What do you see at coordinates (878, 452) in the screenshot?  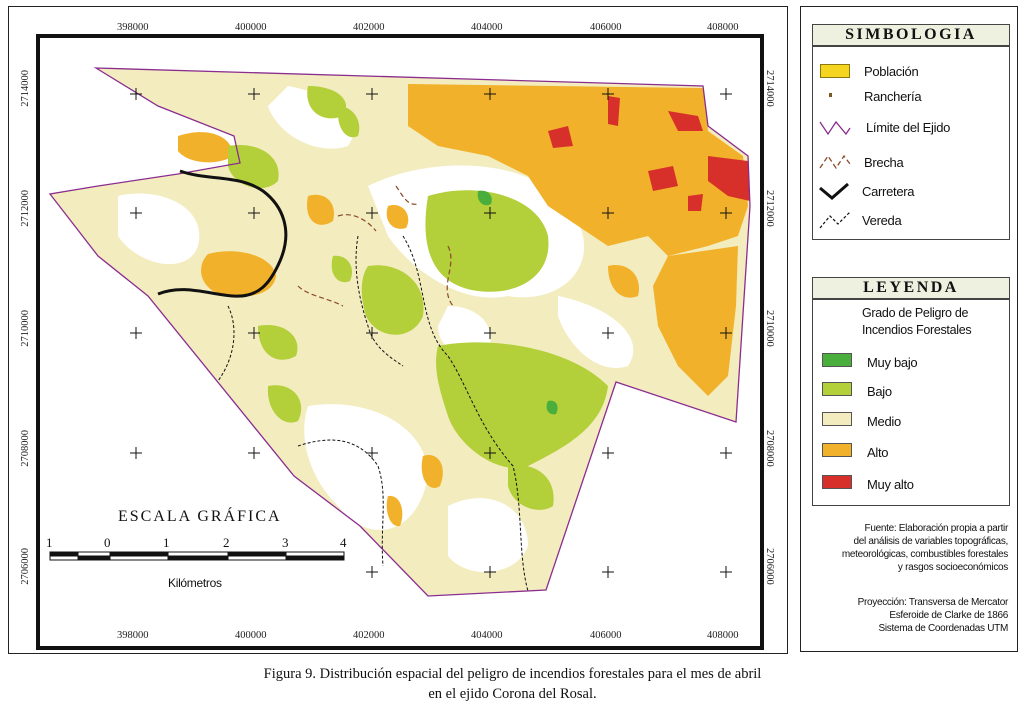 I see `leyenda-class-label: Alto` at bounding box center [878, 452].